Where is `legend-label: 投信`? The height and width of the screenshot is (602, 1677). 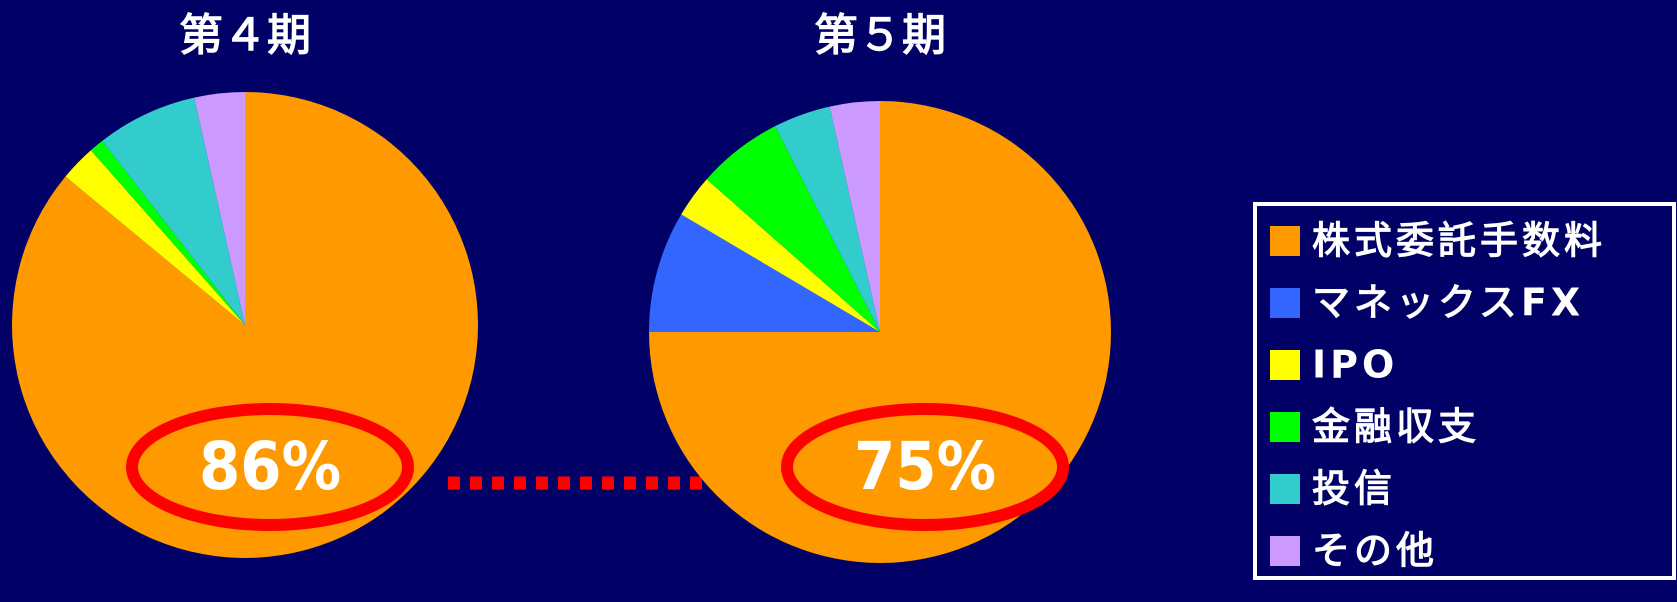
legend-label: 投信 is located at coordinates (1354, 489).